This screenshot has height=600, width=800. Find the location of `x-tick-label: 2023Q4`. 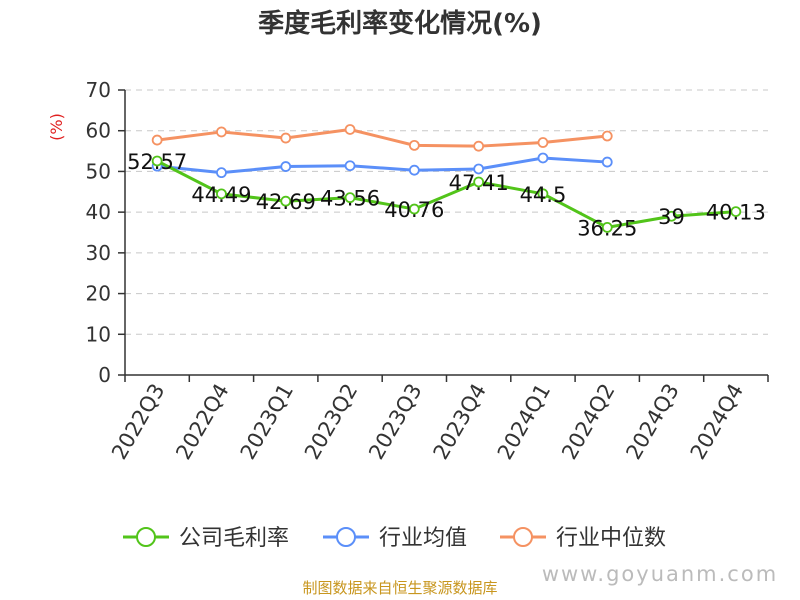

x-tick-label: 2023Q4 is located at coordinates (460, 422).